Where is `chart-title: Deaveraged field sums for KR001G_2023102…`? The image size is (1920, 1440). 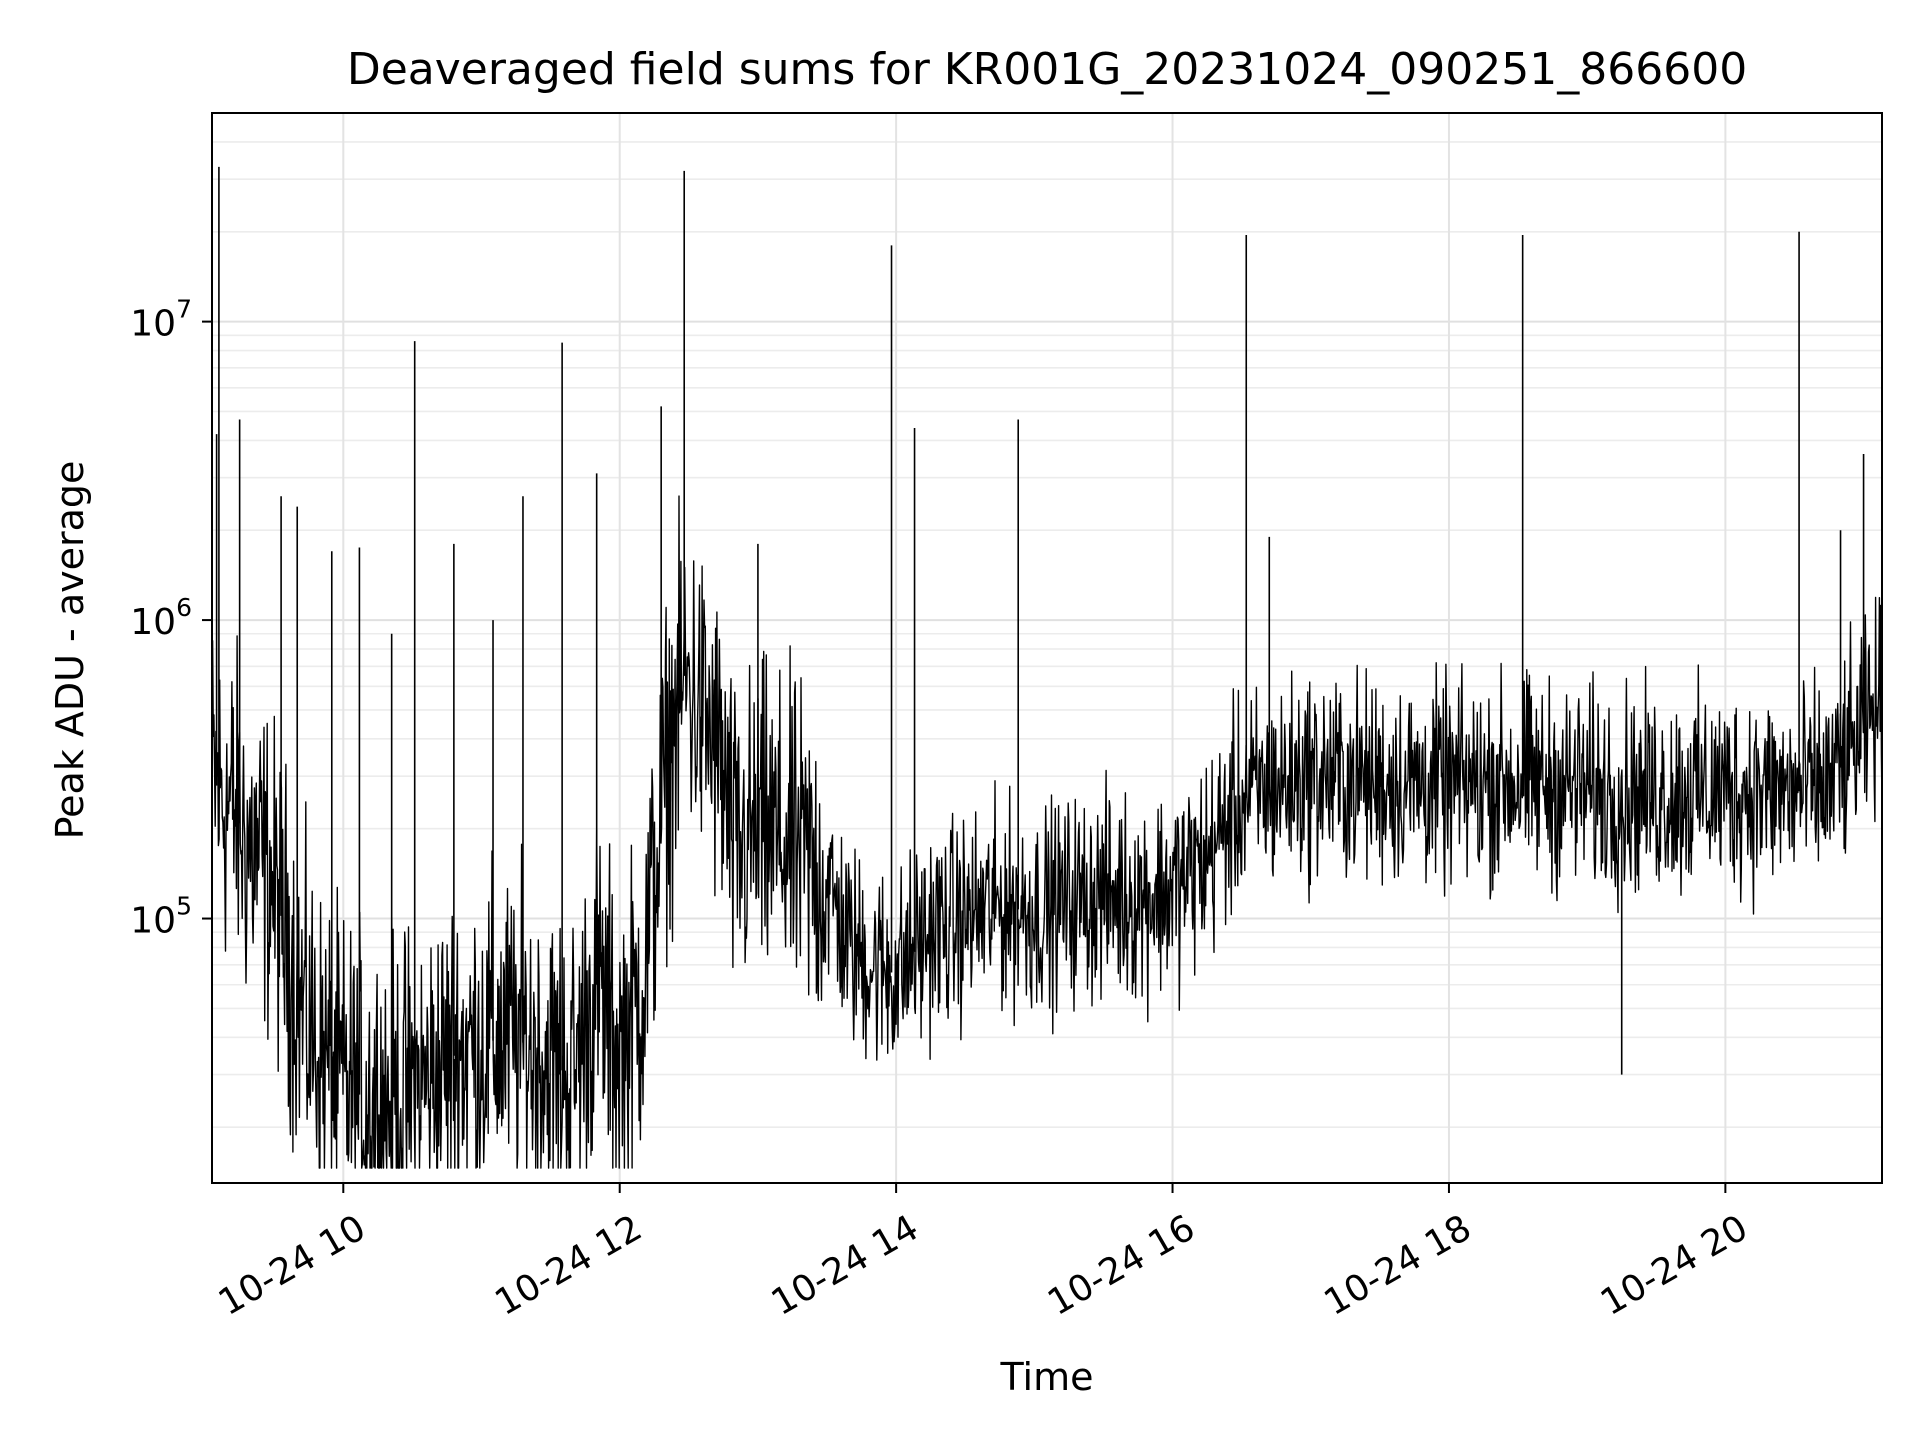 chart-title: Deaveraged field sums for KR001G_2023102… is located at coordinates (1047, 69).